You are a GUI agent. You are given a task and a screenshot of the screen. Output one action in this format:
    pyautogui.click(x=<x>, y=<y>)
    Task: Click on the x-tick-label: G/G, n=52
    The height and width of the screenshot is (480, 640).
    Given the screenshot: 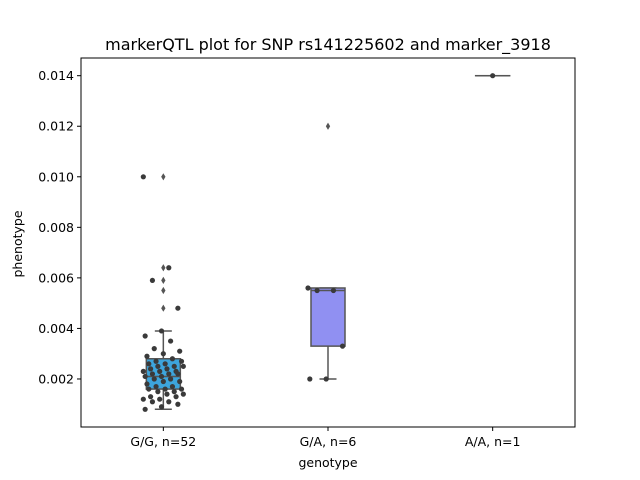 What is the action you would take?
    pyautogui.click(x=163, y=441)
    